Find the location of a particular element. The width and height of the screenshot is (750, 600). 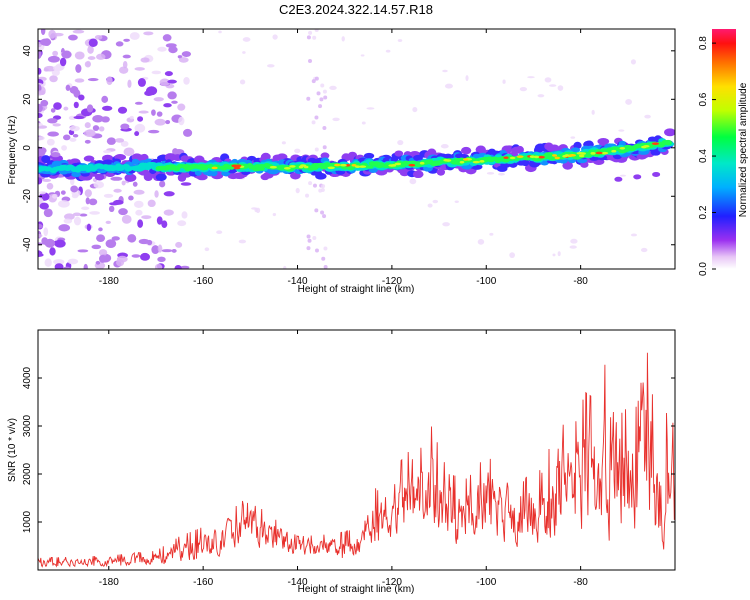

y-tick-label: 0 is located at coordinates (27, 148).